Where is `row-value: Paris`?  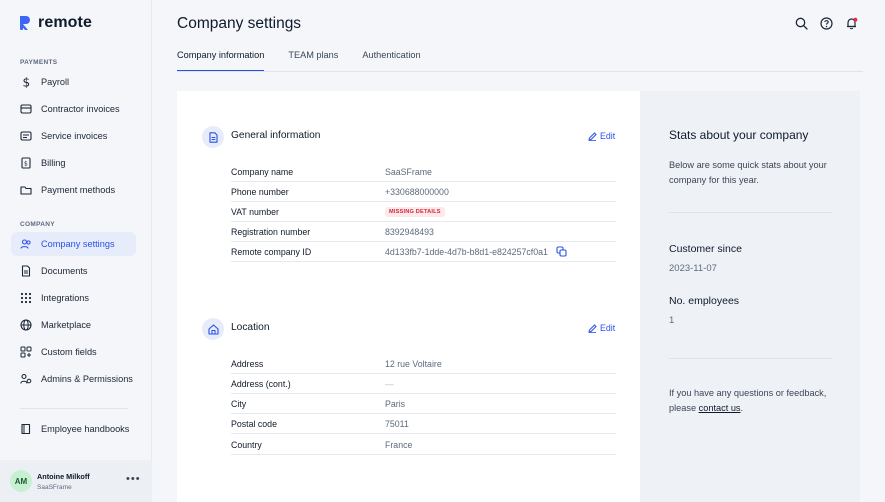 row-value: Paris is located at coordinates (395, 403).